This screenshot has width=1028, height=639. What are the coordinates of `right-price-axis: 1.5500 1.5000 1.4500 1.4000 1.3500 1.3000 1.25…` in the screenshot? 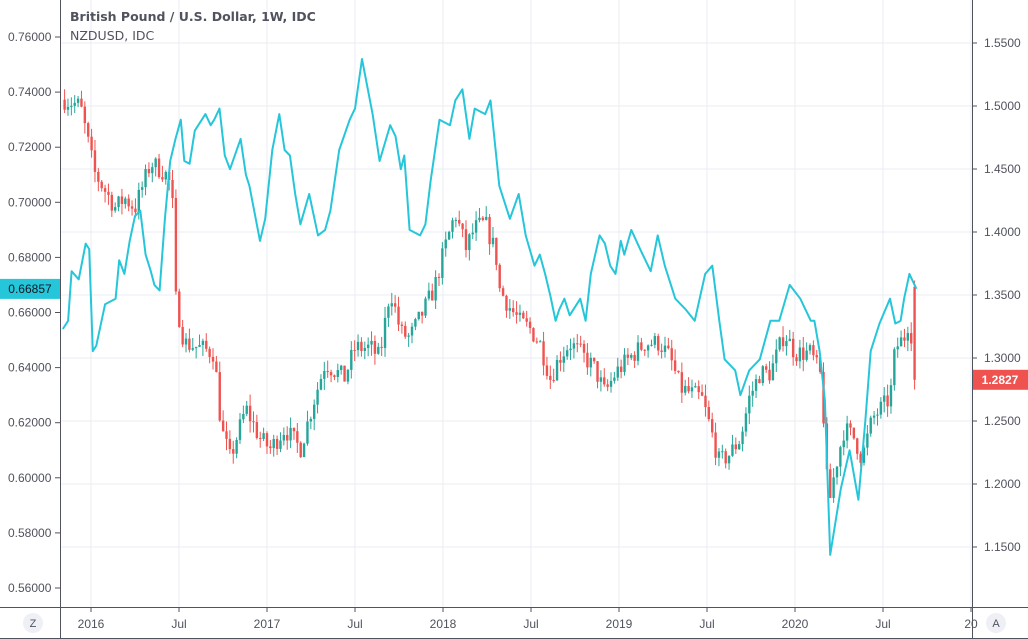 It's located at (996, 295).